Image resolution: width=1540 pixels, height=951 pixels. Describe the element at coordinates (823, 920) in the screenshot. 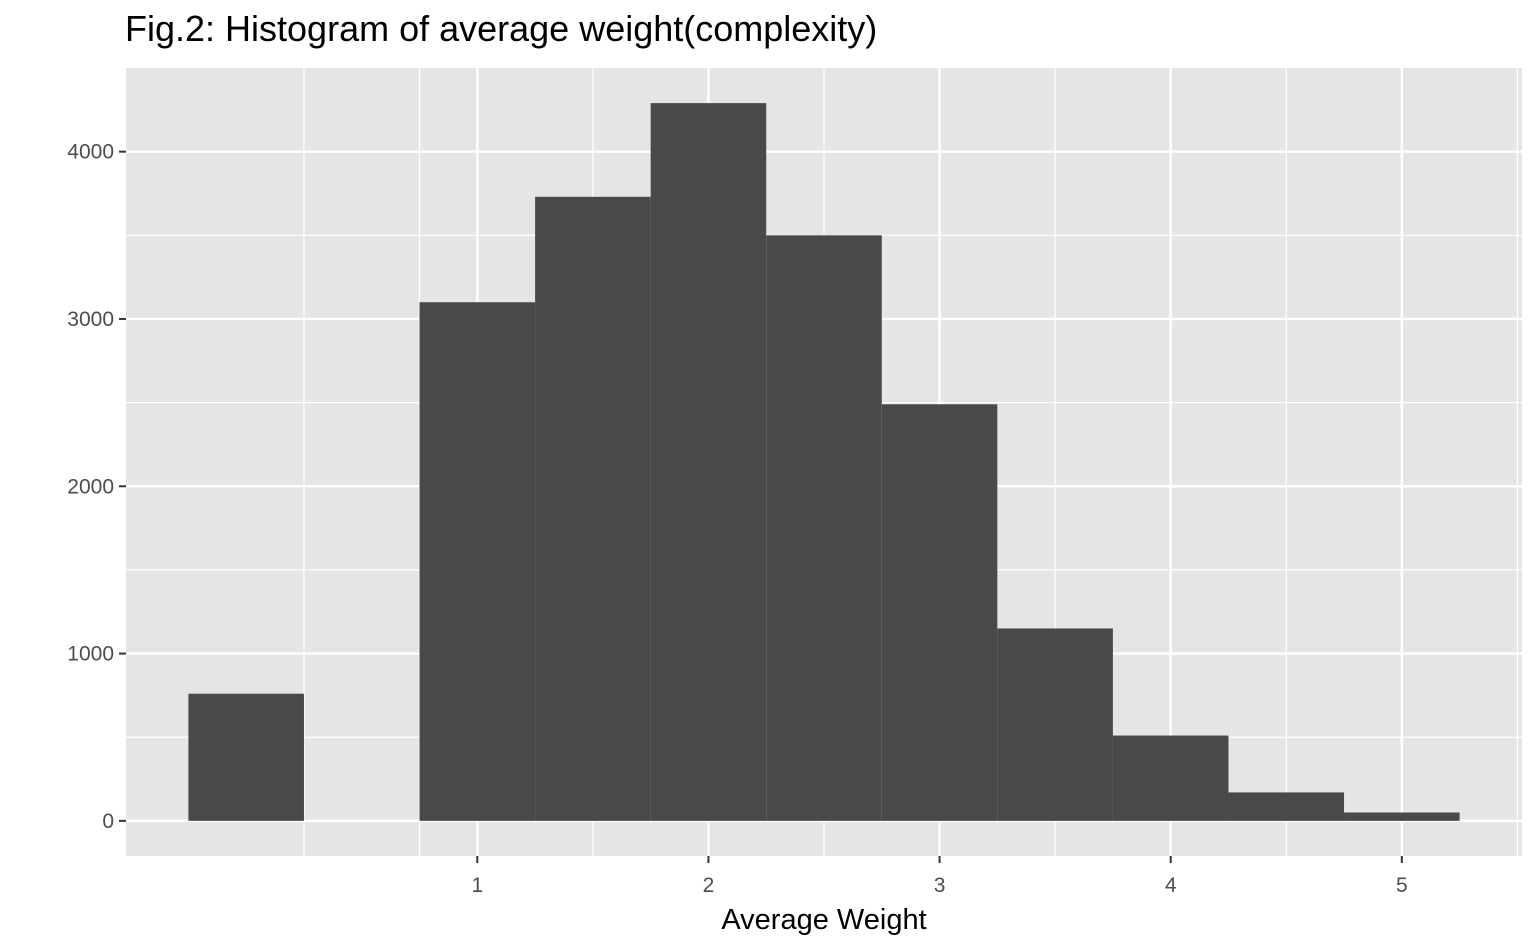

I see `x-axis-title: Average Weight` at that location.